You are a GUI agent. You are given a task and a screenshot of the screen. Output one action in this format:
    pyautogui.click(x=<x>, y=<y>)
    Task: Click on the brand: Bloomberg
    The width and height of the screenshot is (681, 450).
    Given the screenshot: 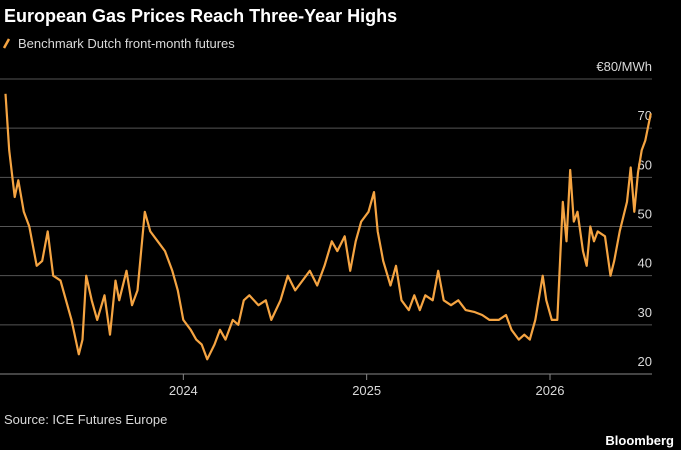 What is the action you would take?
    pyautogui.click(x=639, y=440)
    